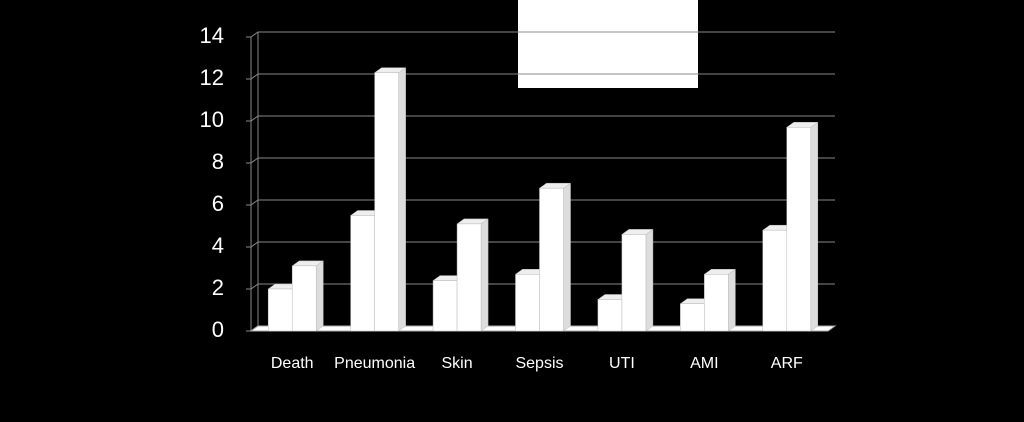 This screenshot has height=422, width=1024. What do you see at coordinates (218, 203) in the screenshot?
I see `y-tick-label: 6` at bounding box center [218, 203].